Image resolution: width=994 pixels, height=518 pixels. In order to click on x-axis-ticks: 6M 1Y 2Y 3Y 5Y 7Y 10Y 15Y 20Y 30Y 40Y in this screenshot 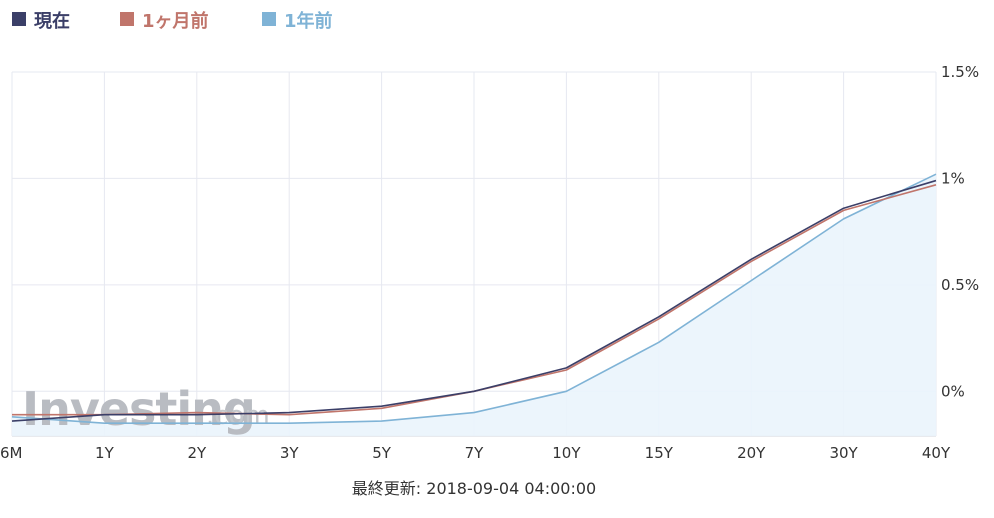, I will do `click(475, 453)`.